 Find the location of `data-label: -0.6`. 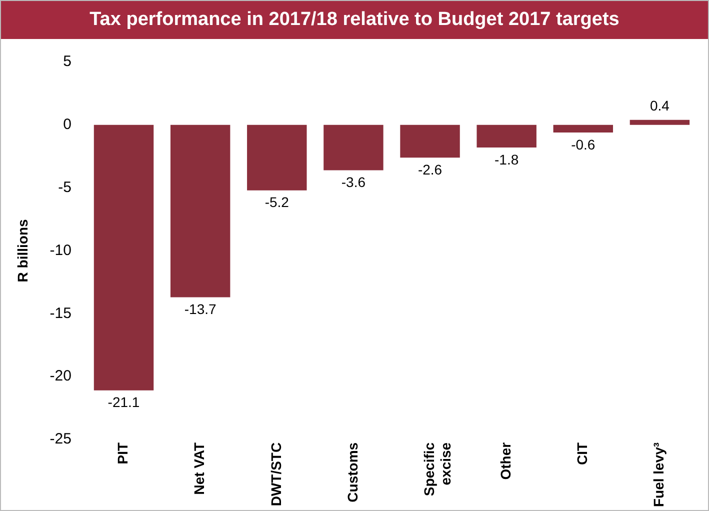

data-label: -0.6 is located at coordinates (583, 144).